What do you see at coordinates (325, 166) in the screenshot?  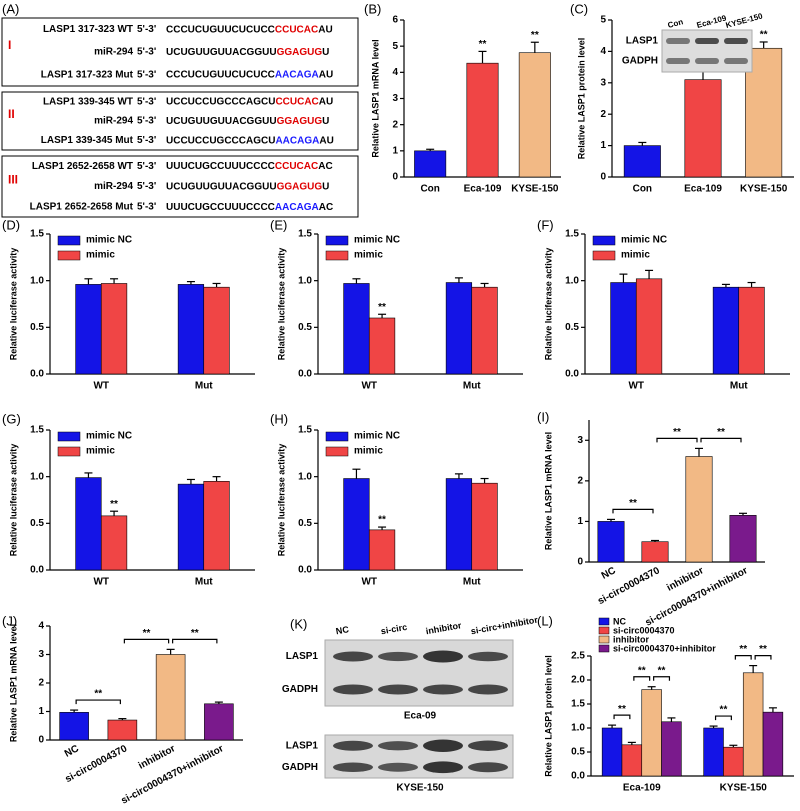 I see `sequence-tail: AC` at bounding box center [325, 166].